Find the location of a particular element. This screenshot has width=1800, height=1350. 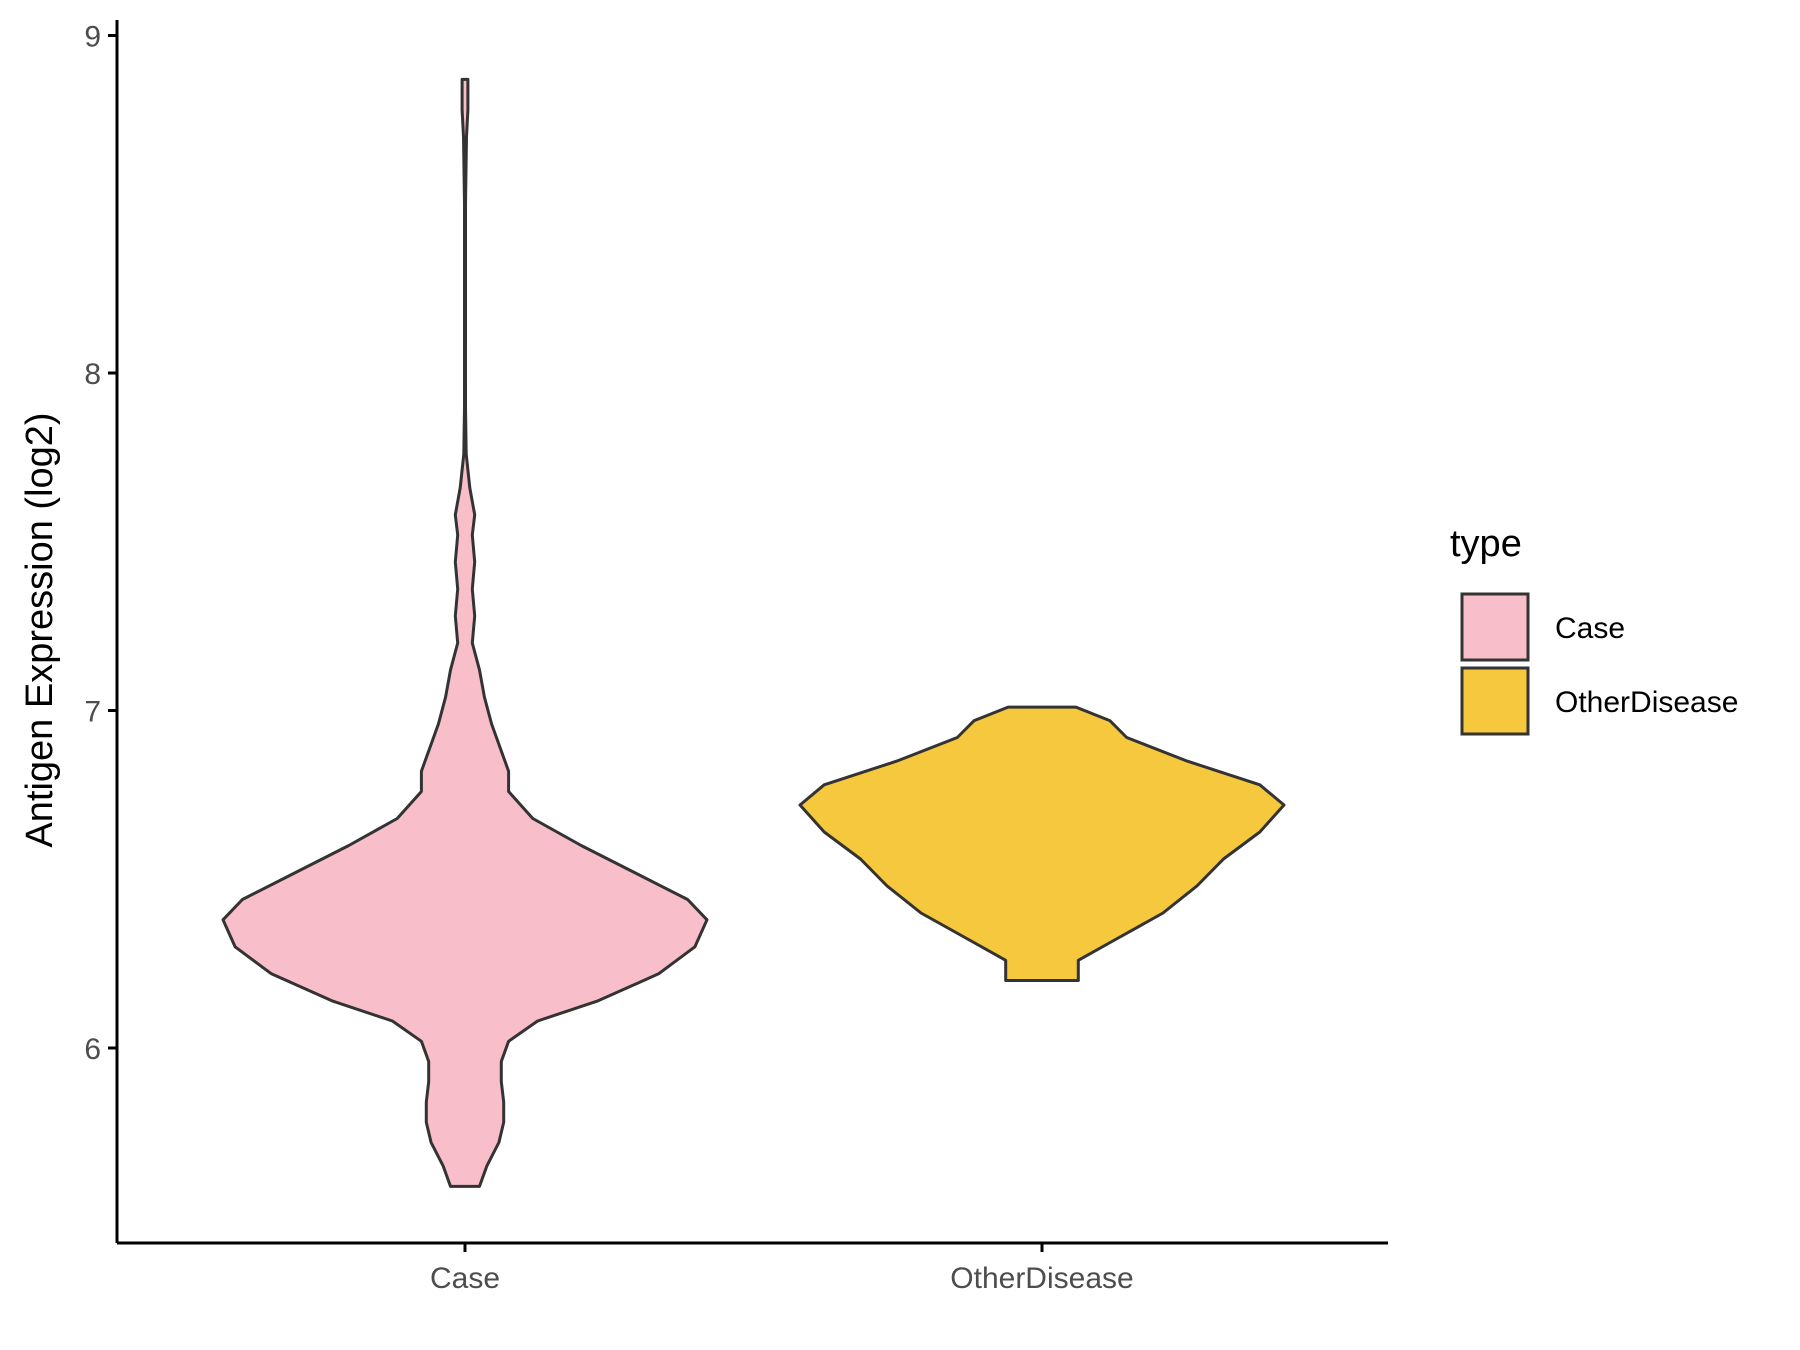

legend-swatch-case is located at coordinates (1495, 627).